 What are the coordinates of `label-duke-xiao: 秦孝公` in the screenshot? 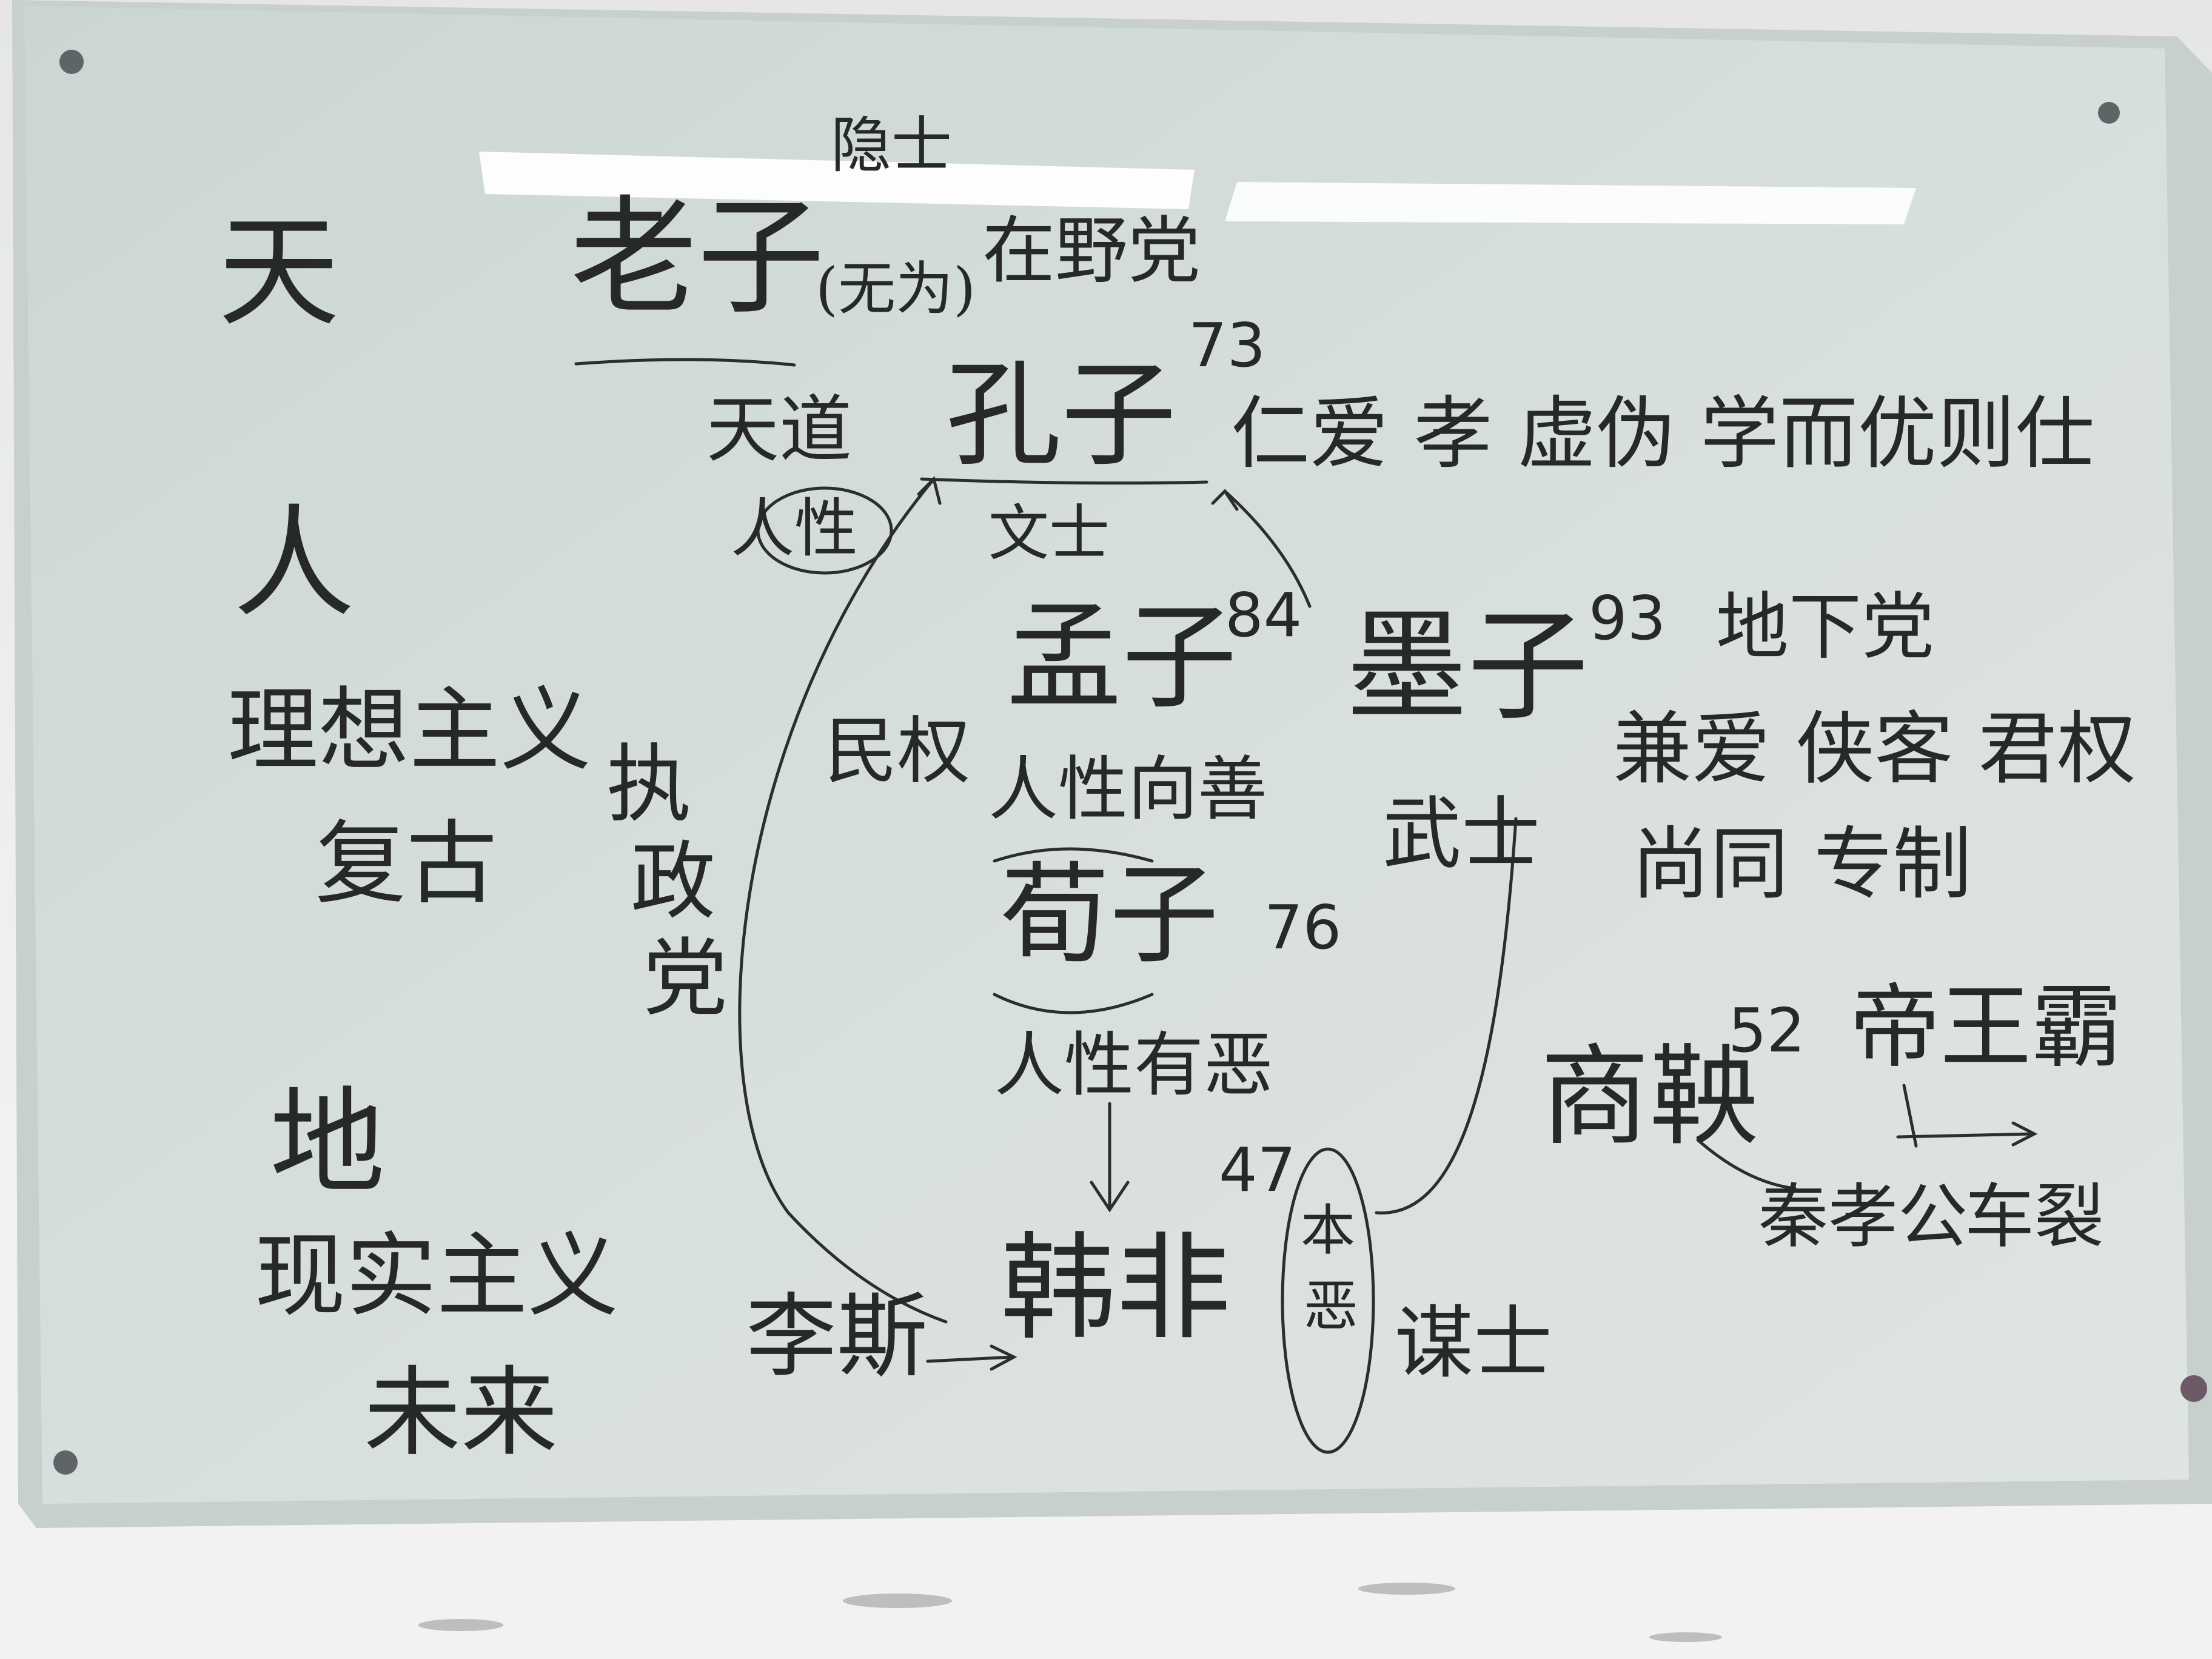 It's located at (1863, 1217).